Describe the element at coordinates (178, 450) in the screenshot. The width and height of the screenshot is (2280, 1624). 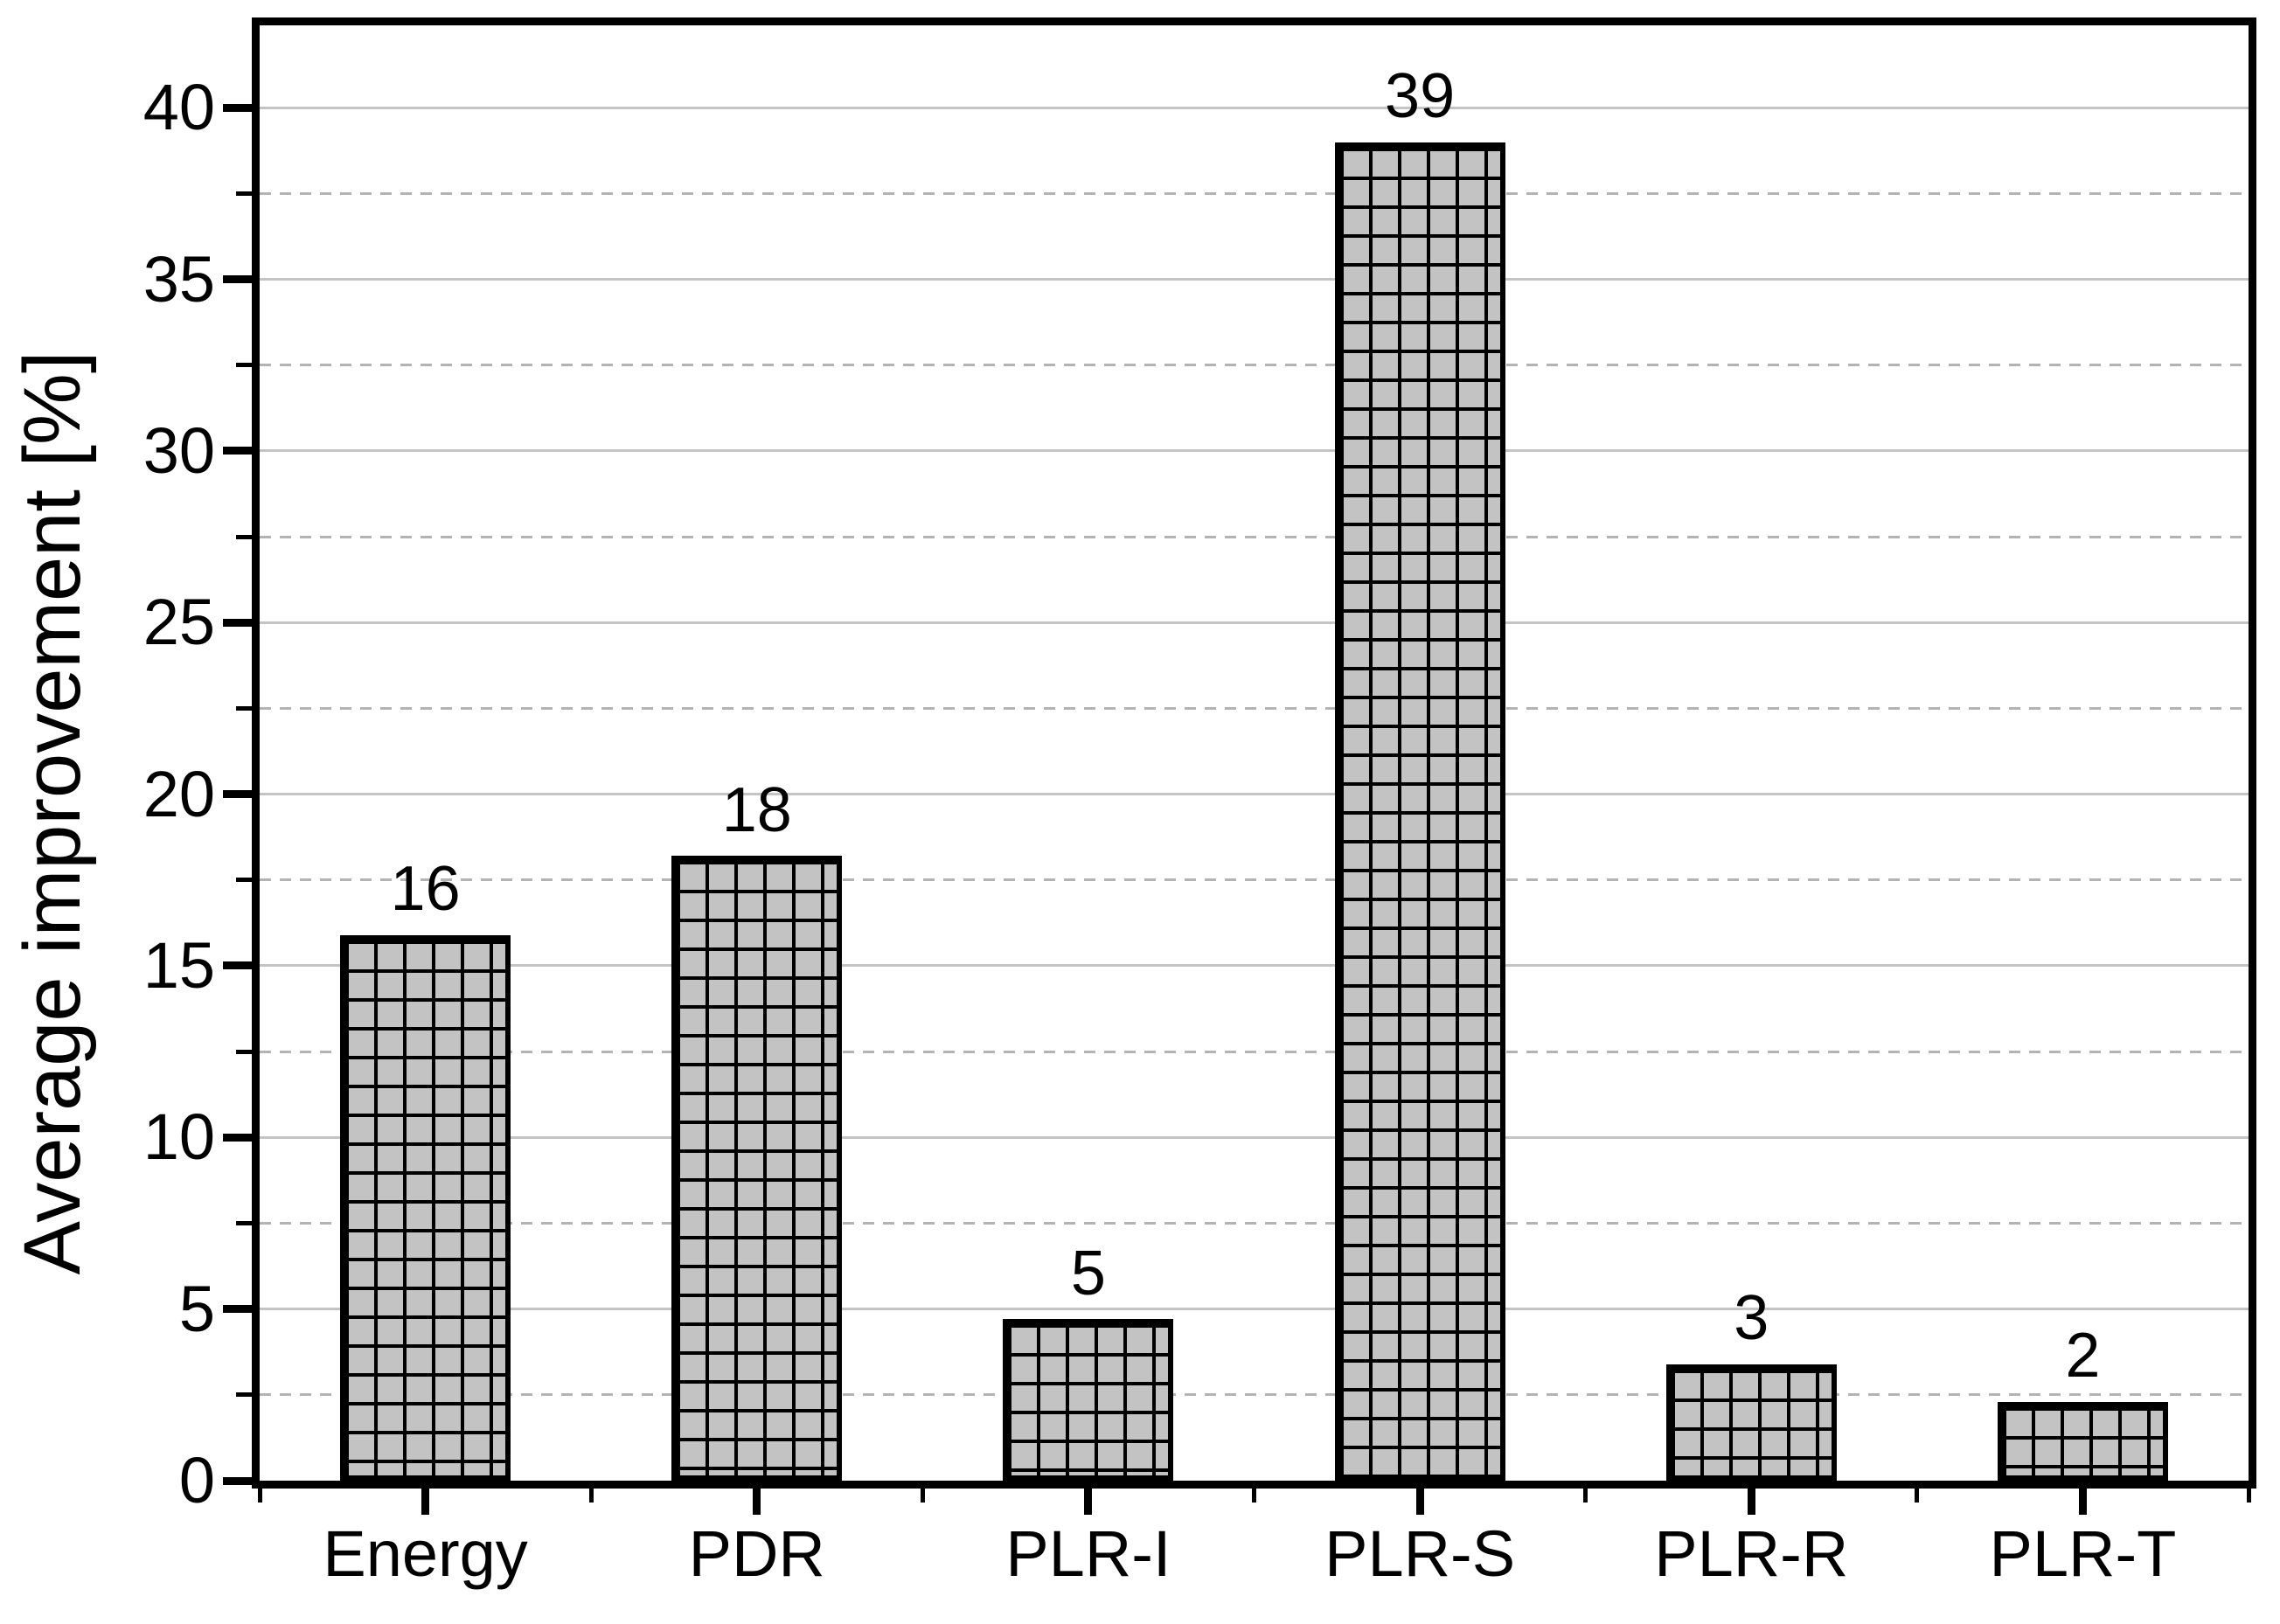
I see `y-axis-tick-label: 30` at that location.